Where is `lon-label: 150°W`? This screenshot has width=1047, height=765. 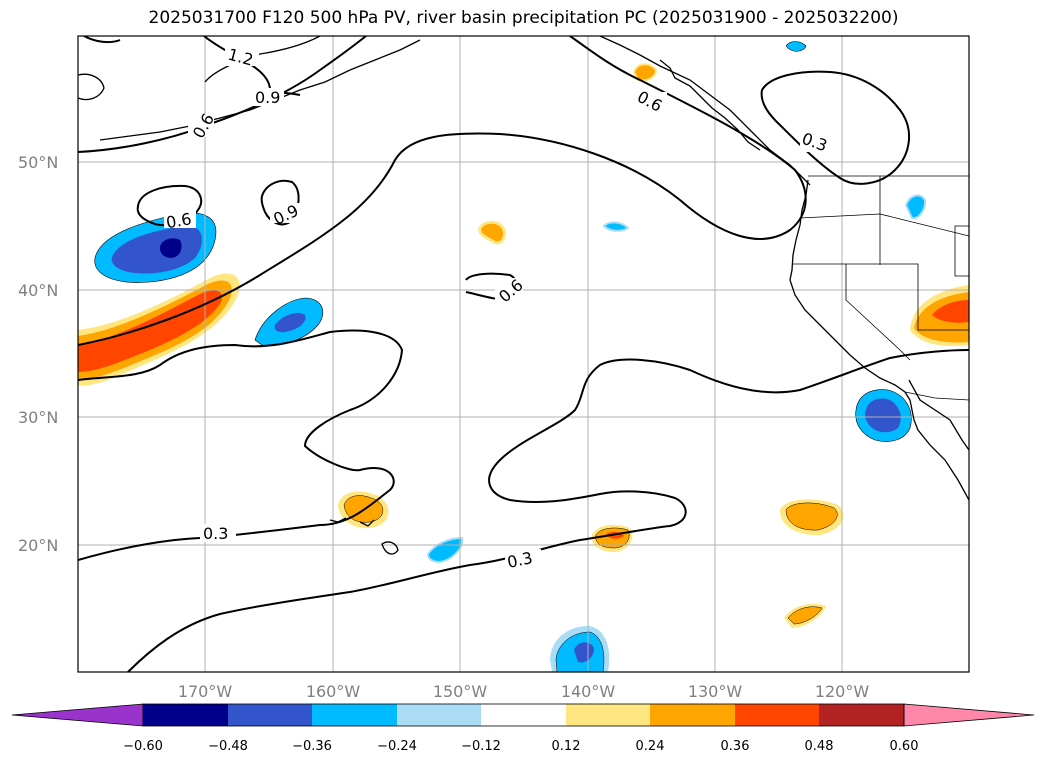
lon-label: 150°W is located at coordinates (460, 691).